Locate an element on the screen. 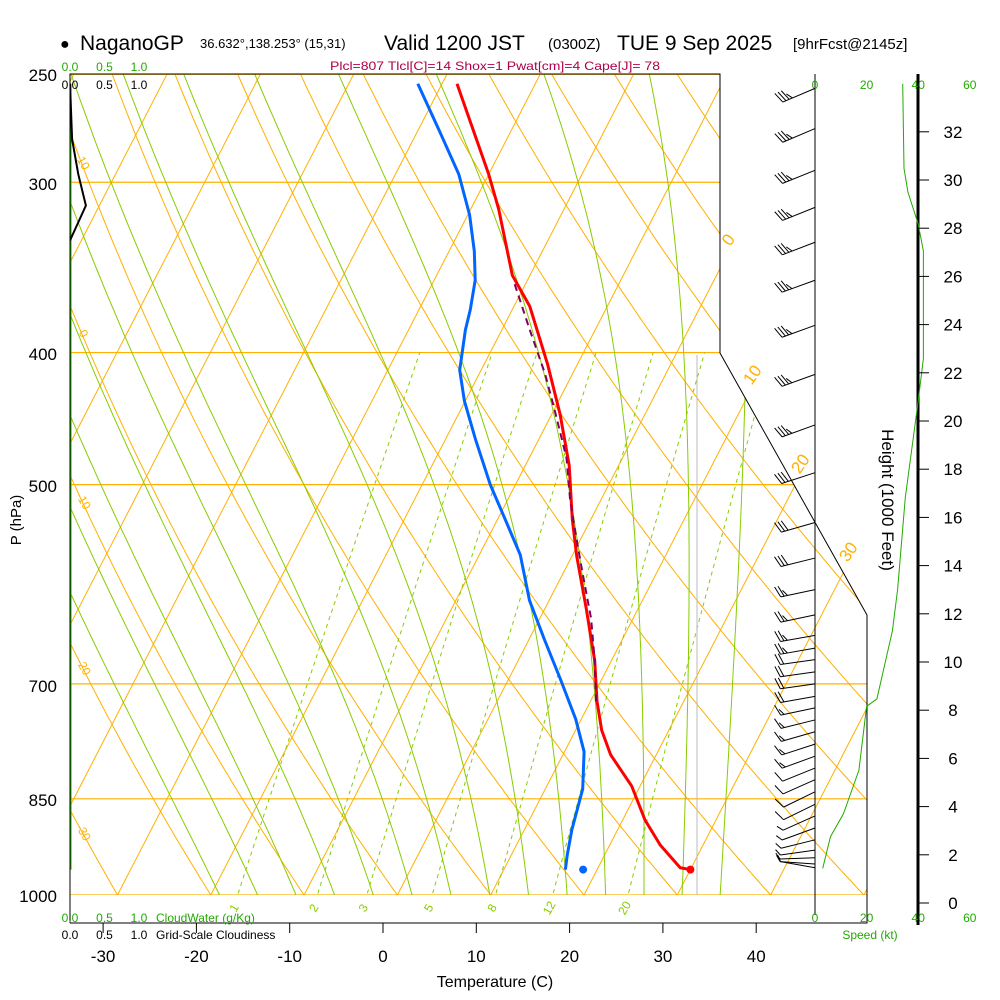  surface-dewpoint-point is located at coordinates (583, 869).